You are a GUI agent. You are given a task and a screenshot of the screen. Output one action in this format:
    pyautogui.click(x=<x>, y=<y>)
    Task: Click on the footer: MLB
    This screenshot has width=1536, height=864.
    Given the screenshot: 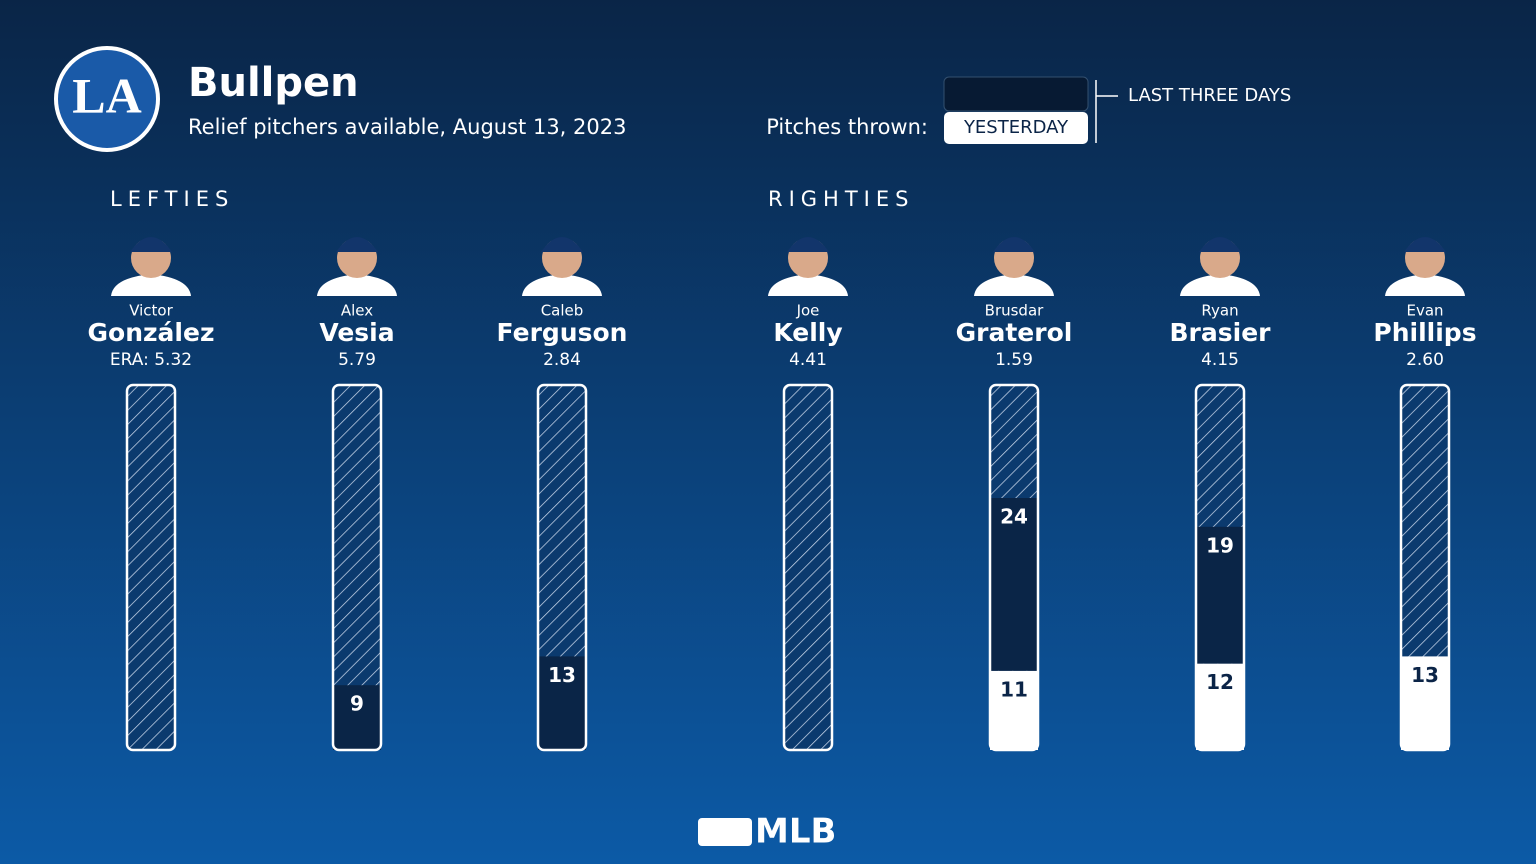 What is the action you would take?
    pyautogui.click(x=795, y=832)
    